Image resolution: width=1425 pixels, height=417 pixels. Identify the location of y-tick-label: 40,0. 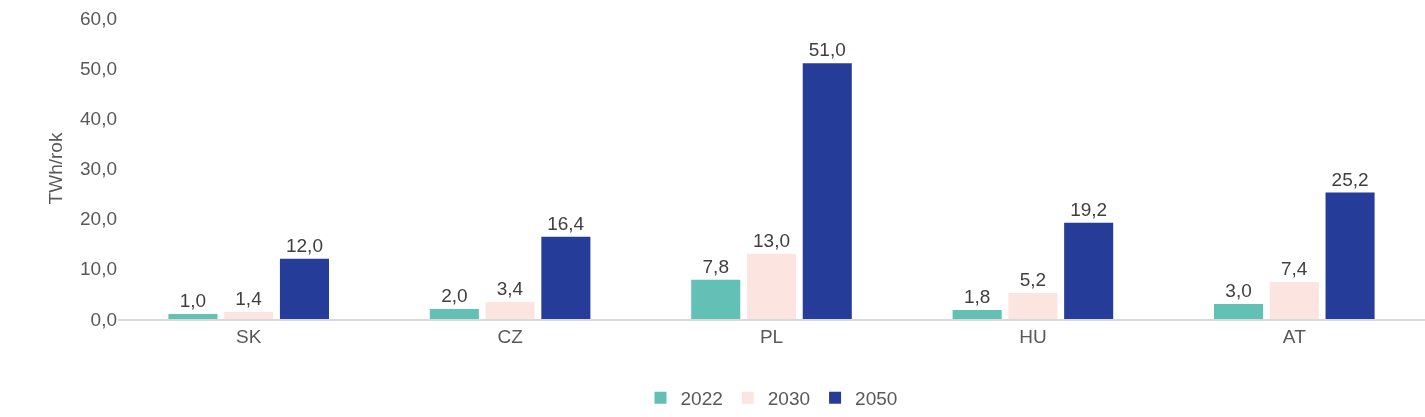
(98, 118).